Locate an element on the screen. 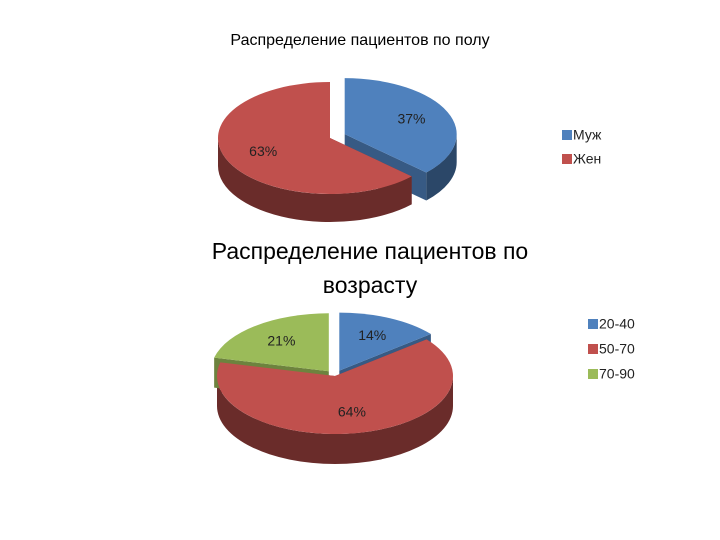 The height and width of the screenshot is (540, 720). data-label: 21% is located at coordinates (281, 340).